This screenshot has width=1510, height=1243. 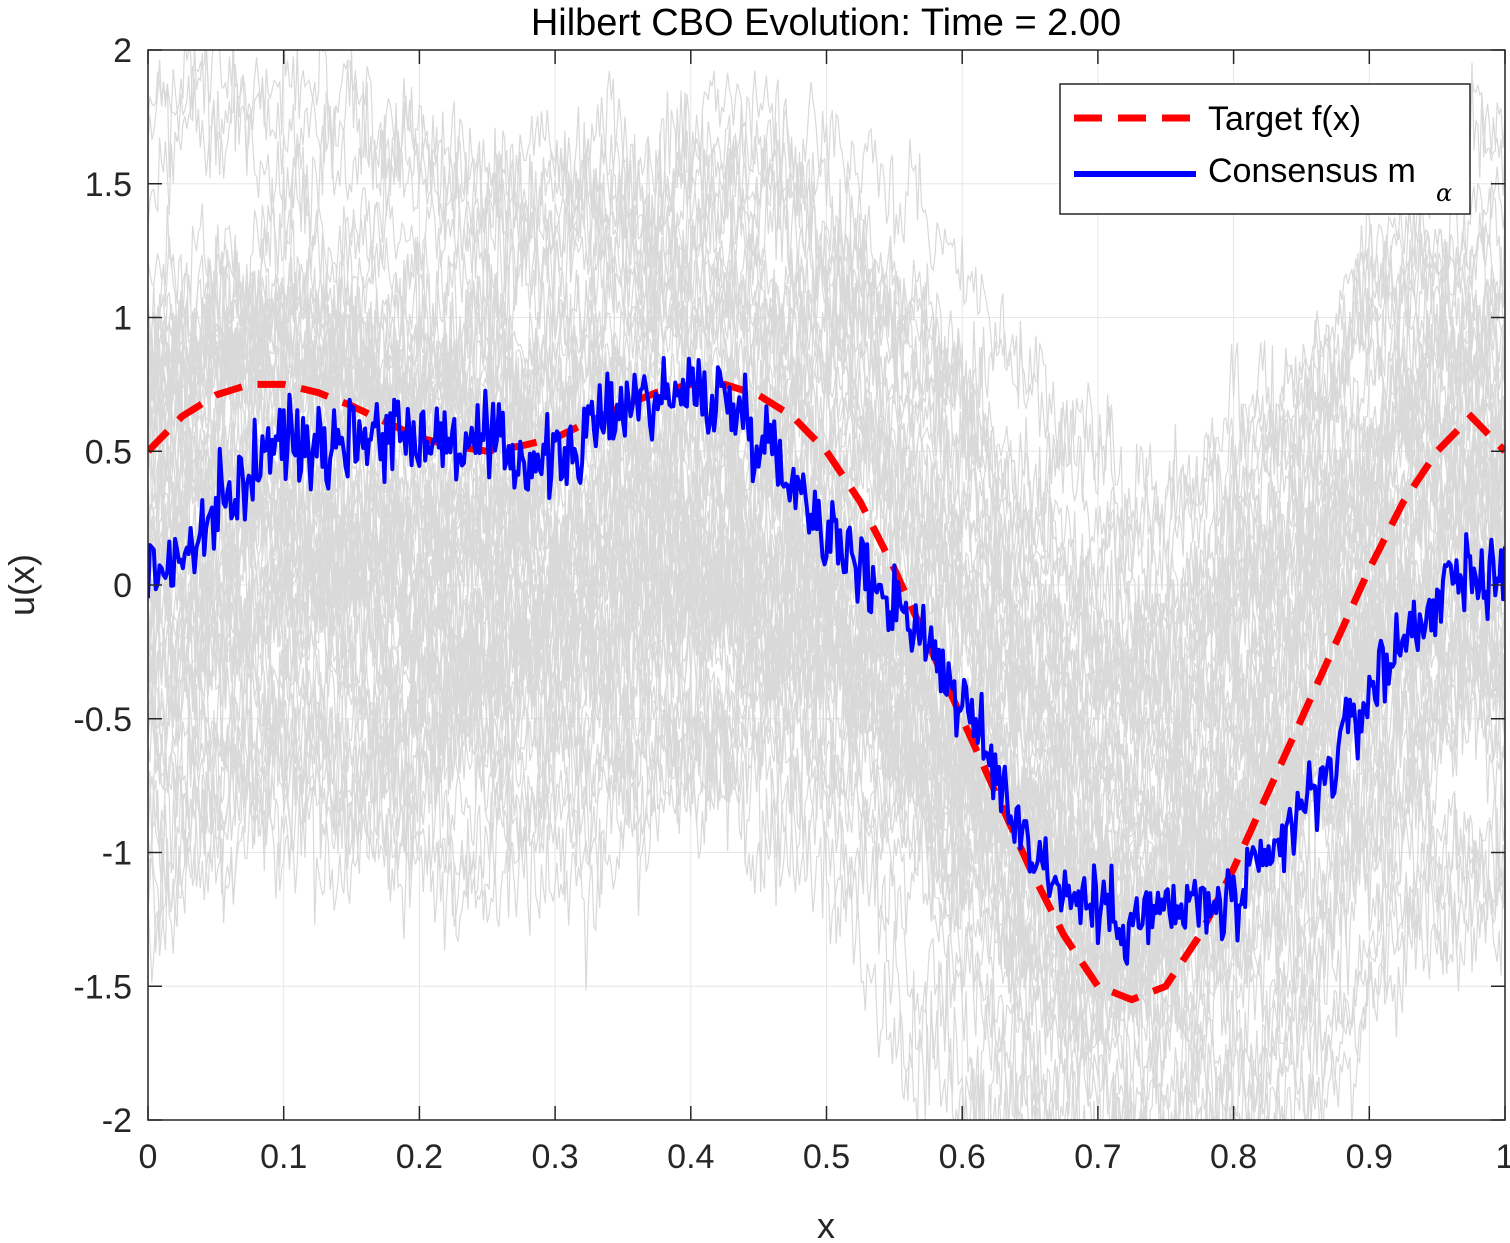 What do you see at coordinates (1444, 193) in the screenshot?
I see `legend-consensus-subscript: α` at bounding box center [1444, 193].